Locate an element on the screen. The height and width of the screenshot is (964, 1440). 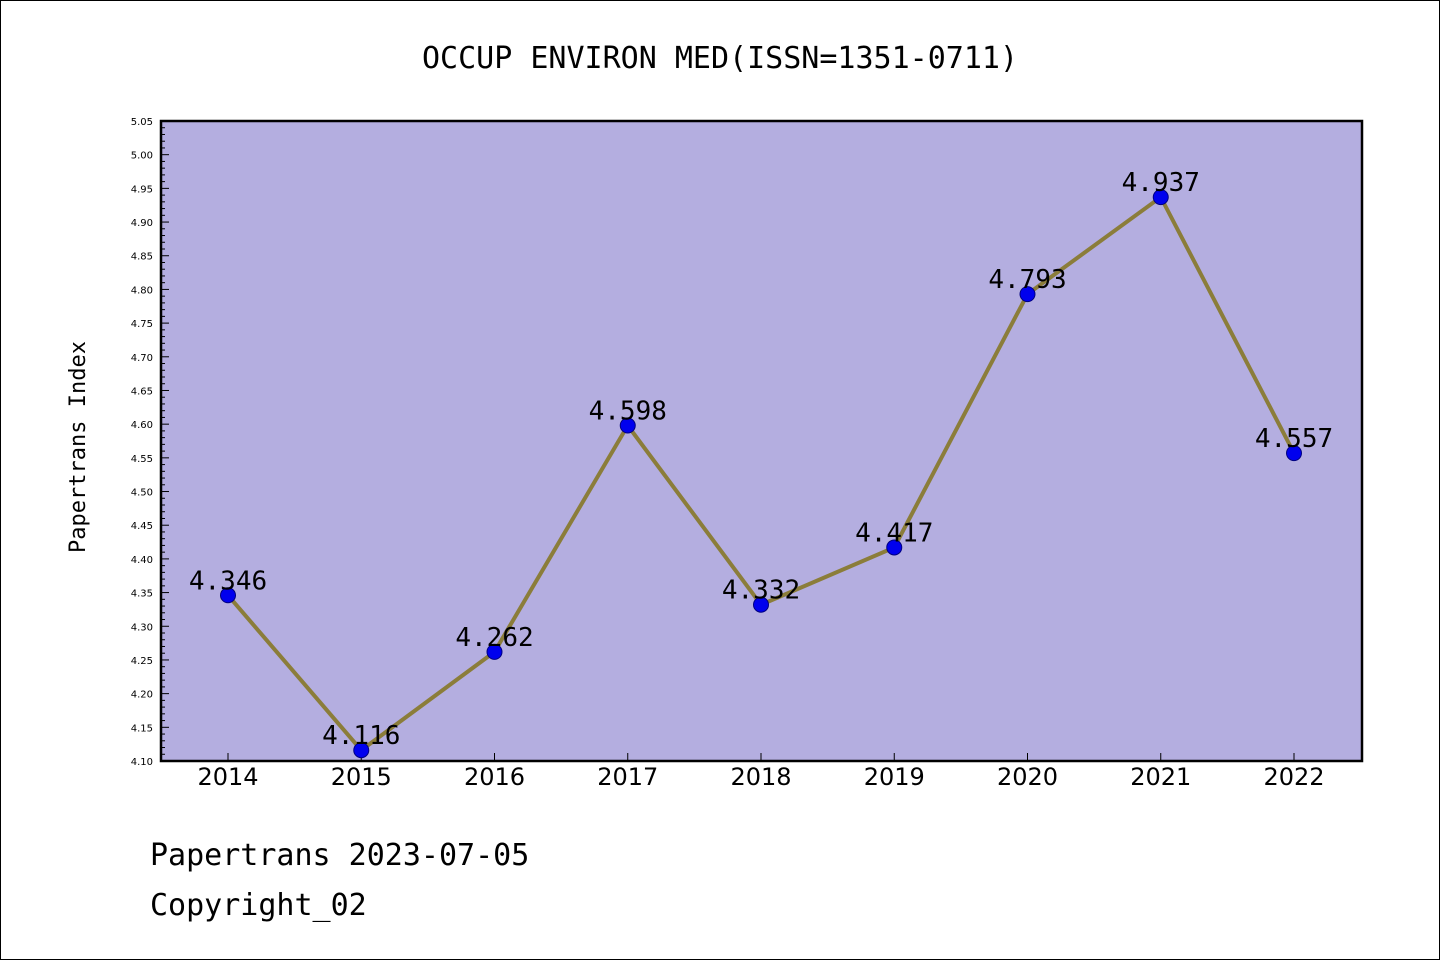
y-tick-label: 4.85 is located at coordinates (142, 257).